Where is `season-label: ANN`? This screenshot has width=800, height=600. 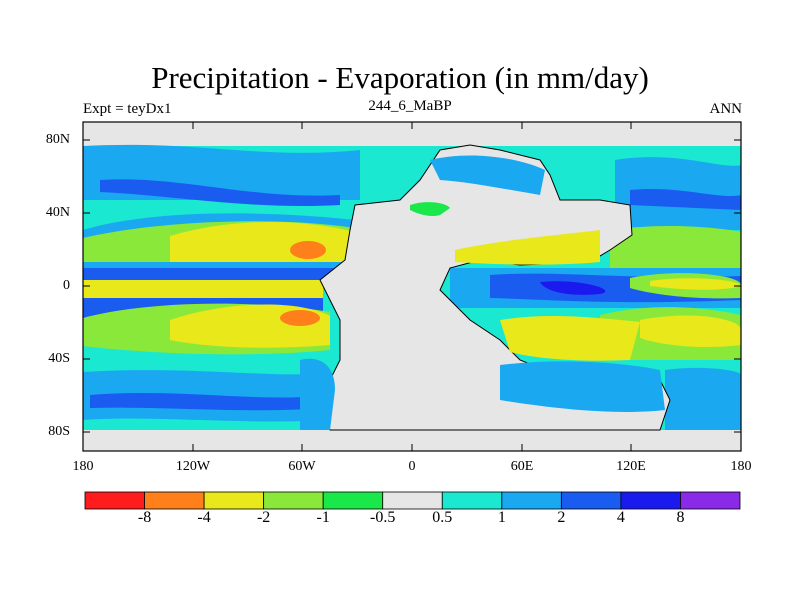 season-label: ANN is located at coordinates (726, 109).